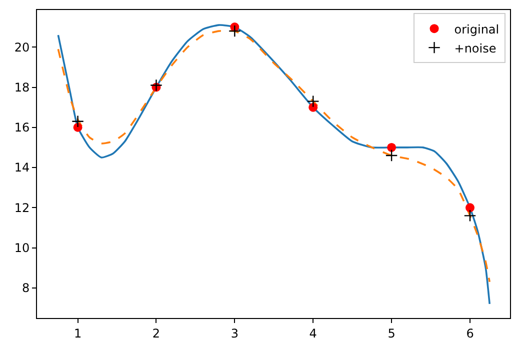 The image size is (522, 350). What do you see at coordinates (78, 333) in the screenshot?
I see `x-tick-label: 1` at bounding box center [78, 333].